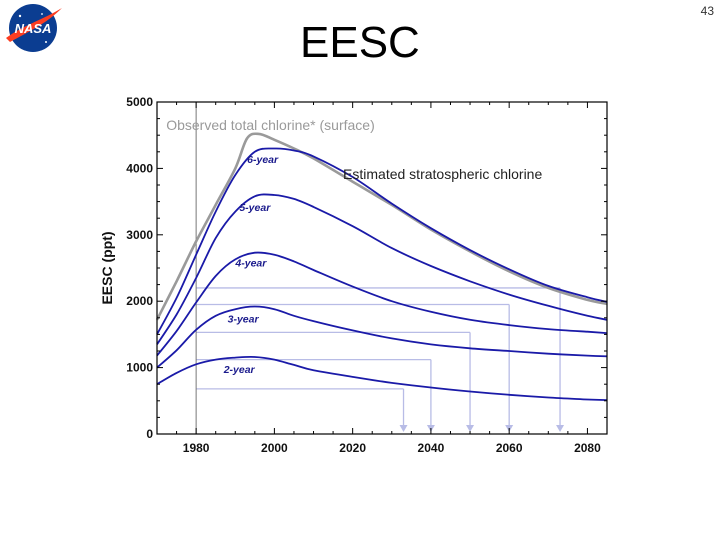 This screenshot has width=720, height=540. I want to click on x-tick-label: 1980, so click(196, 448).